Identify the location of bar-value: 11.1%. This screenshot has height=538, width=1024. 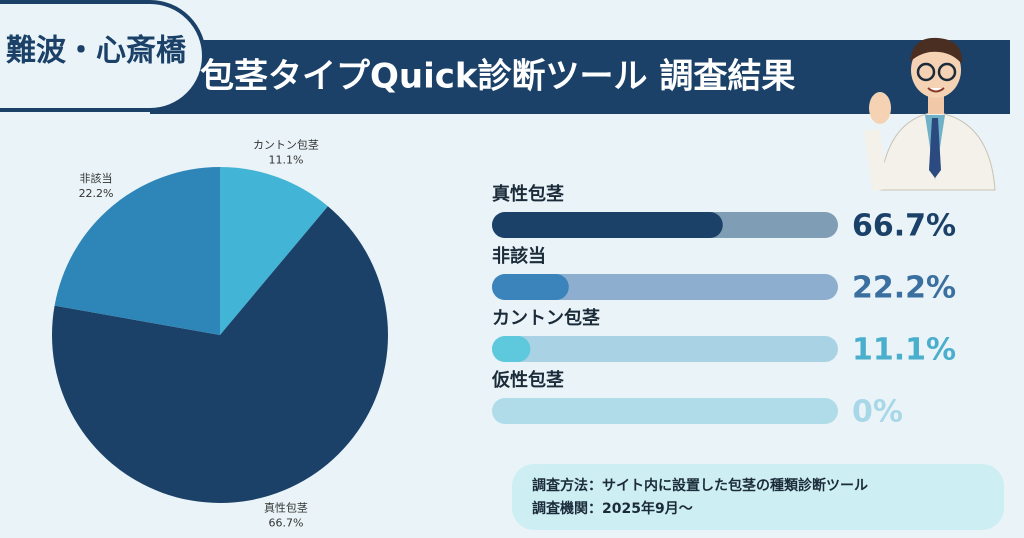
(904, 350).